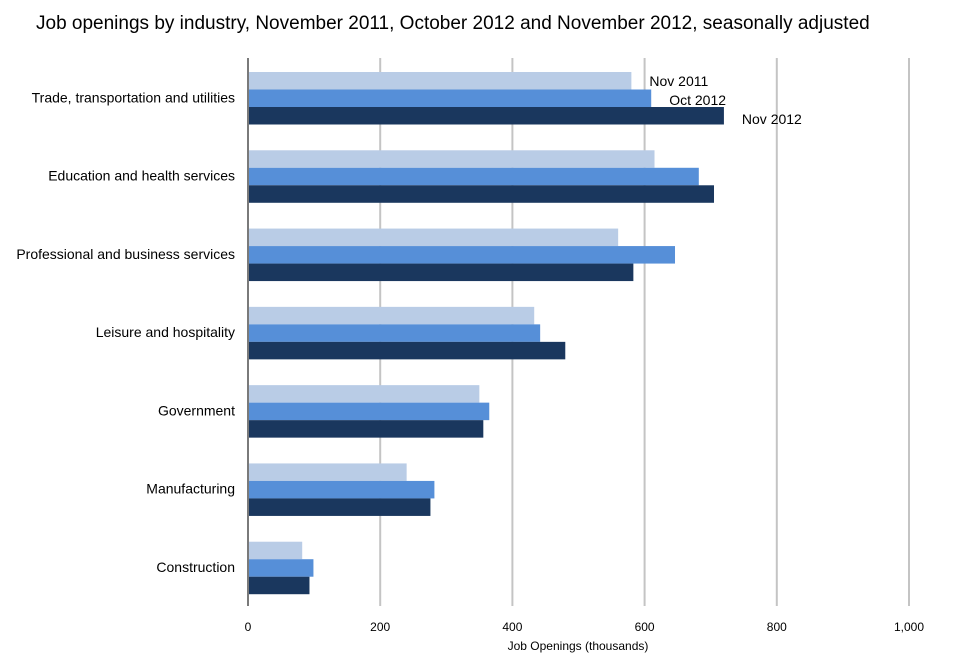  I want to click on category-label: Trade, transportation and utilities, so click(133, 97).